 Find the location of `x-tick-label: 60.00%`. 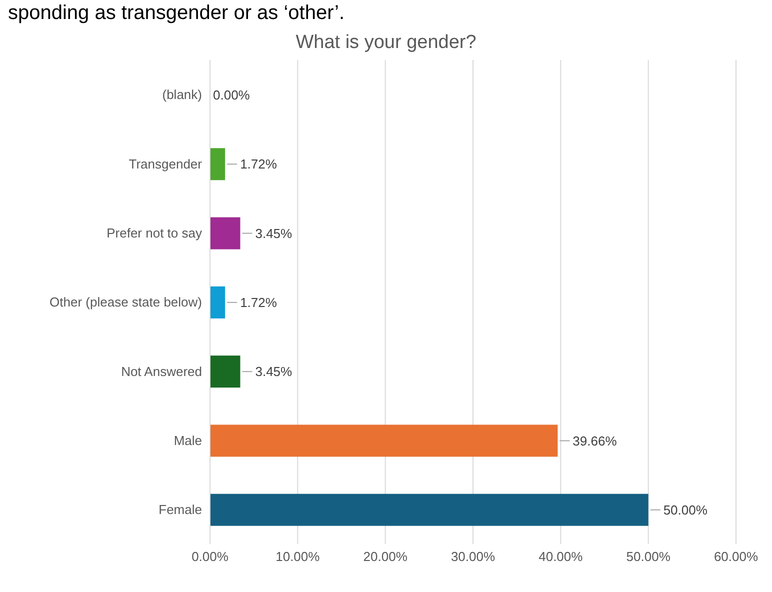

x-tick-label: 60.00% is located at coordinates (736, 556).